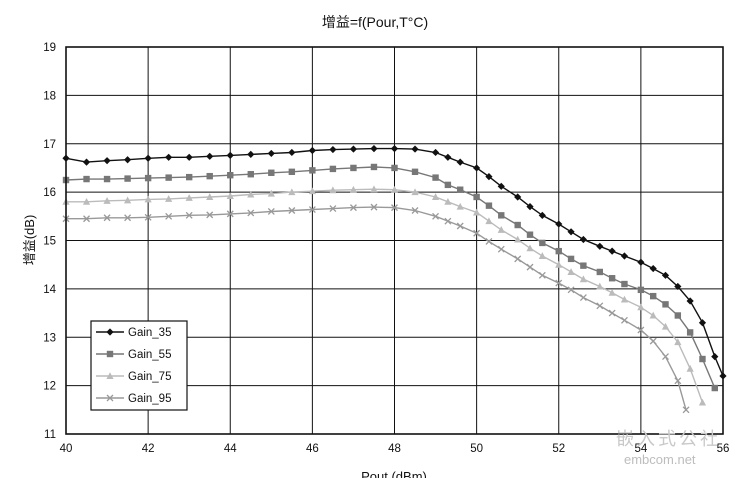  Describe the element at coordinates (149, 355) in the screenshot. I see `legend-label: Gain_55` at that location.